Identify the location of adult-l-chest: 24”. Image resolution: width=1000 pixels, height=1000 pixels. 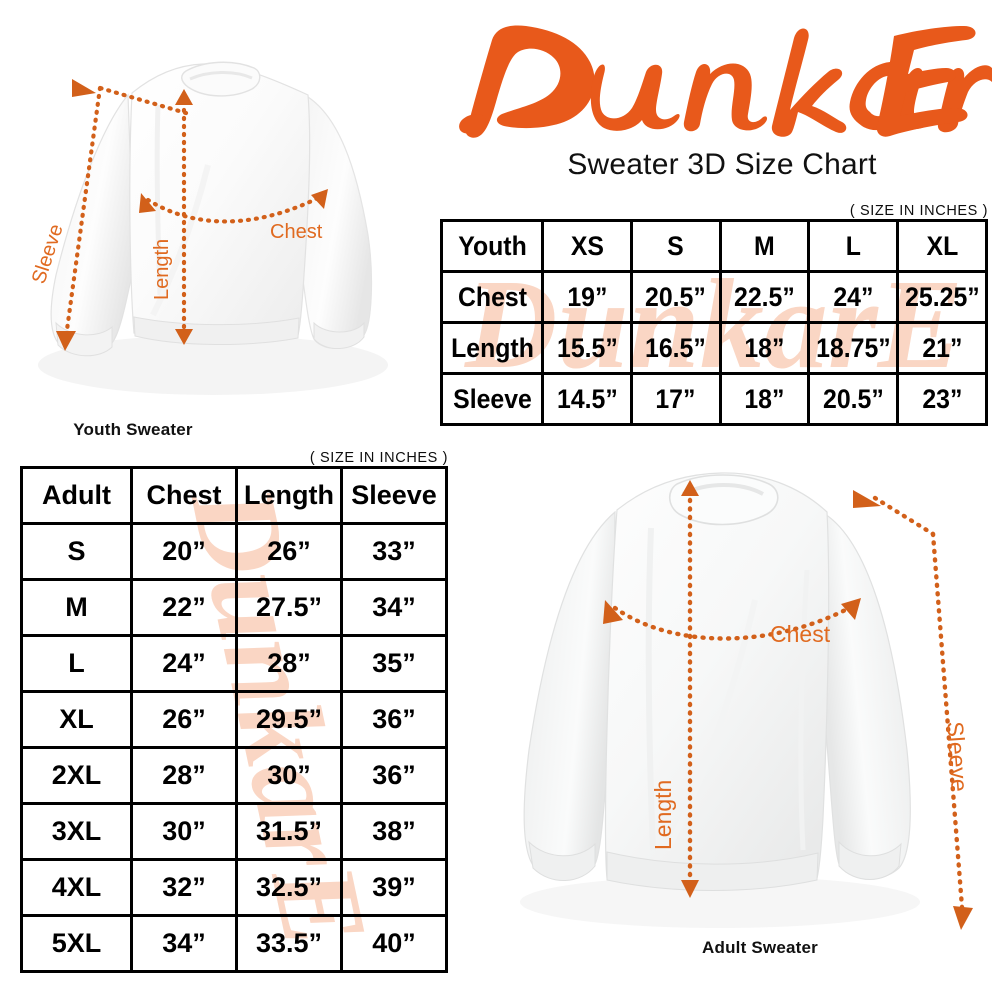
(184, 663).